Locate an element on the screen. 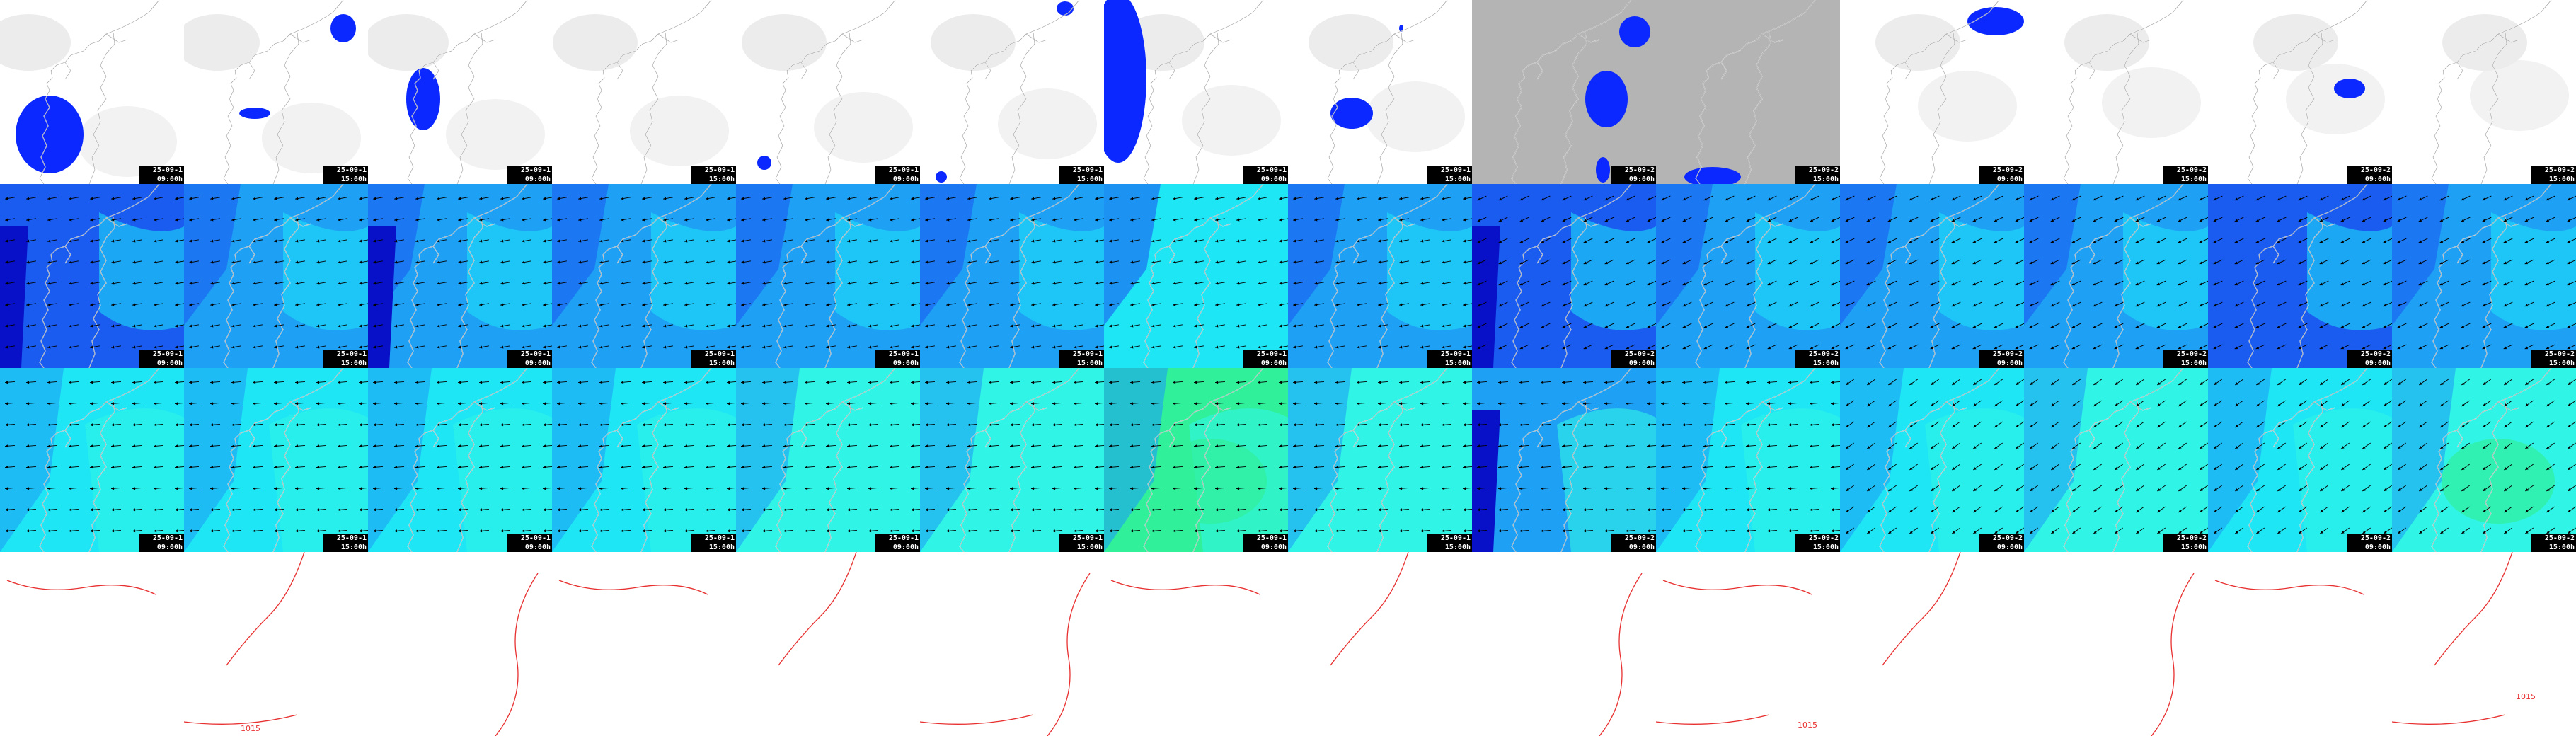 This screenshot has width=2576, height=736. pressure-tile is located at coordinates (644, 644).